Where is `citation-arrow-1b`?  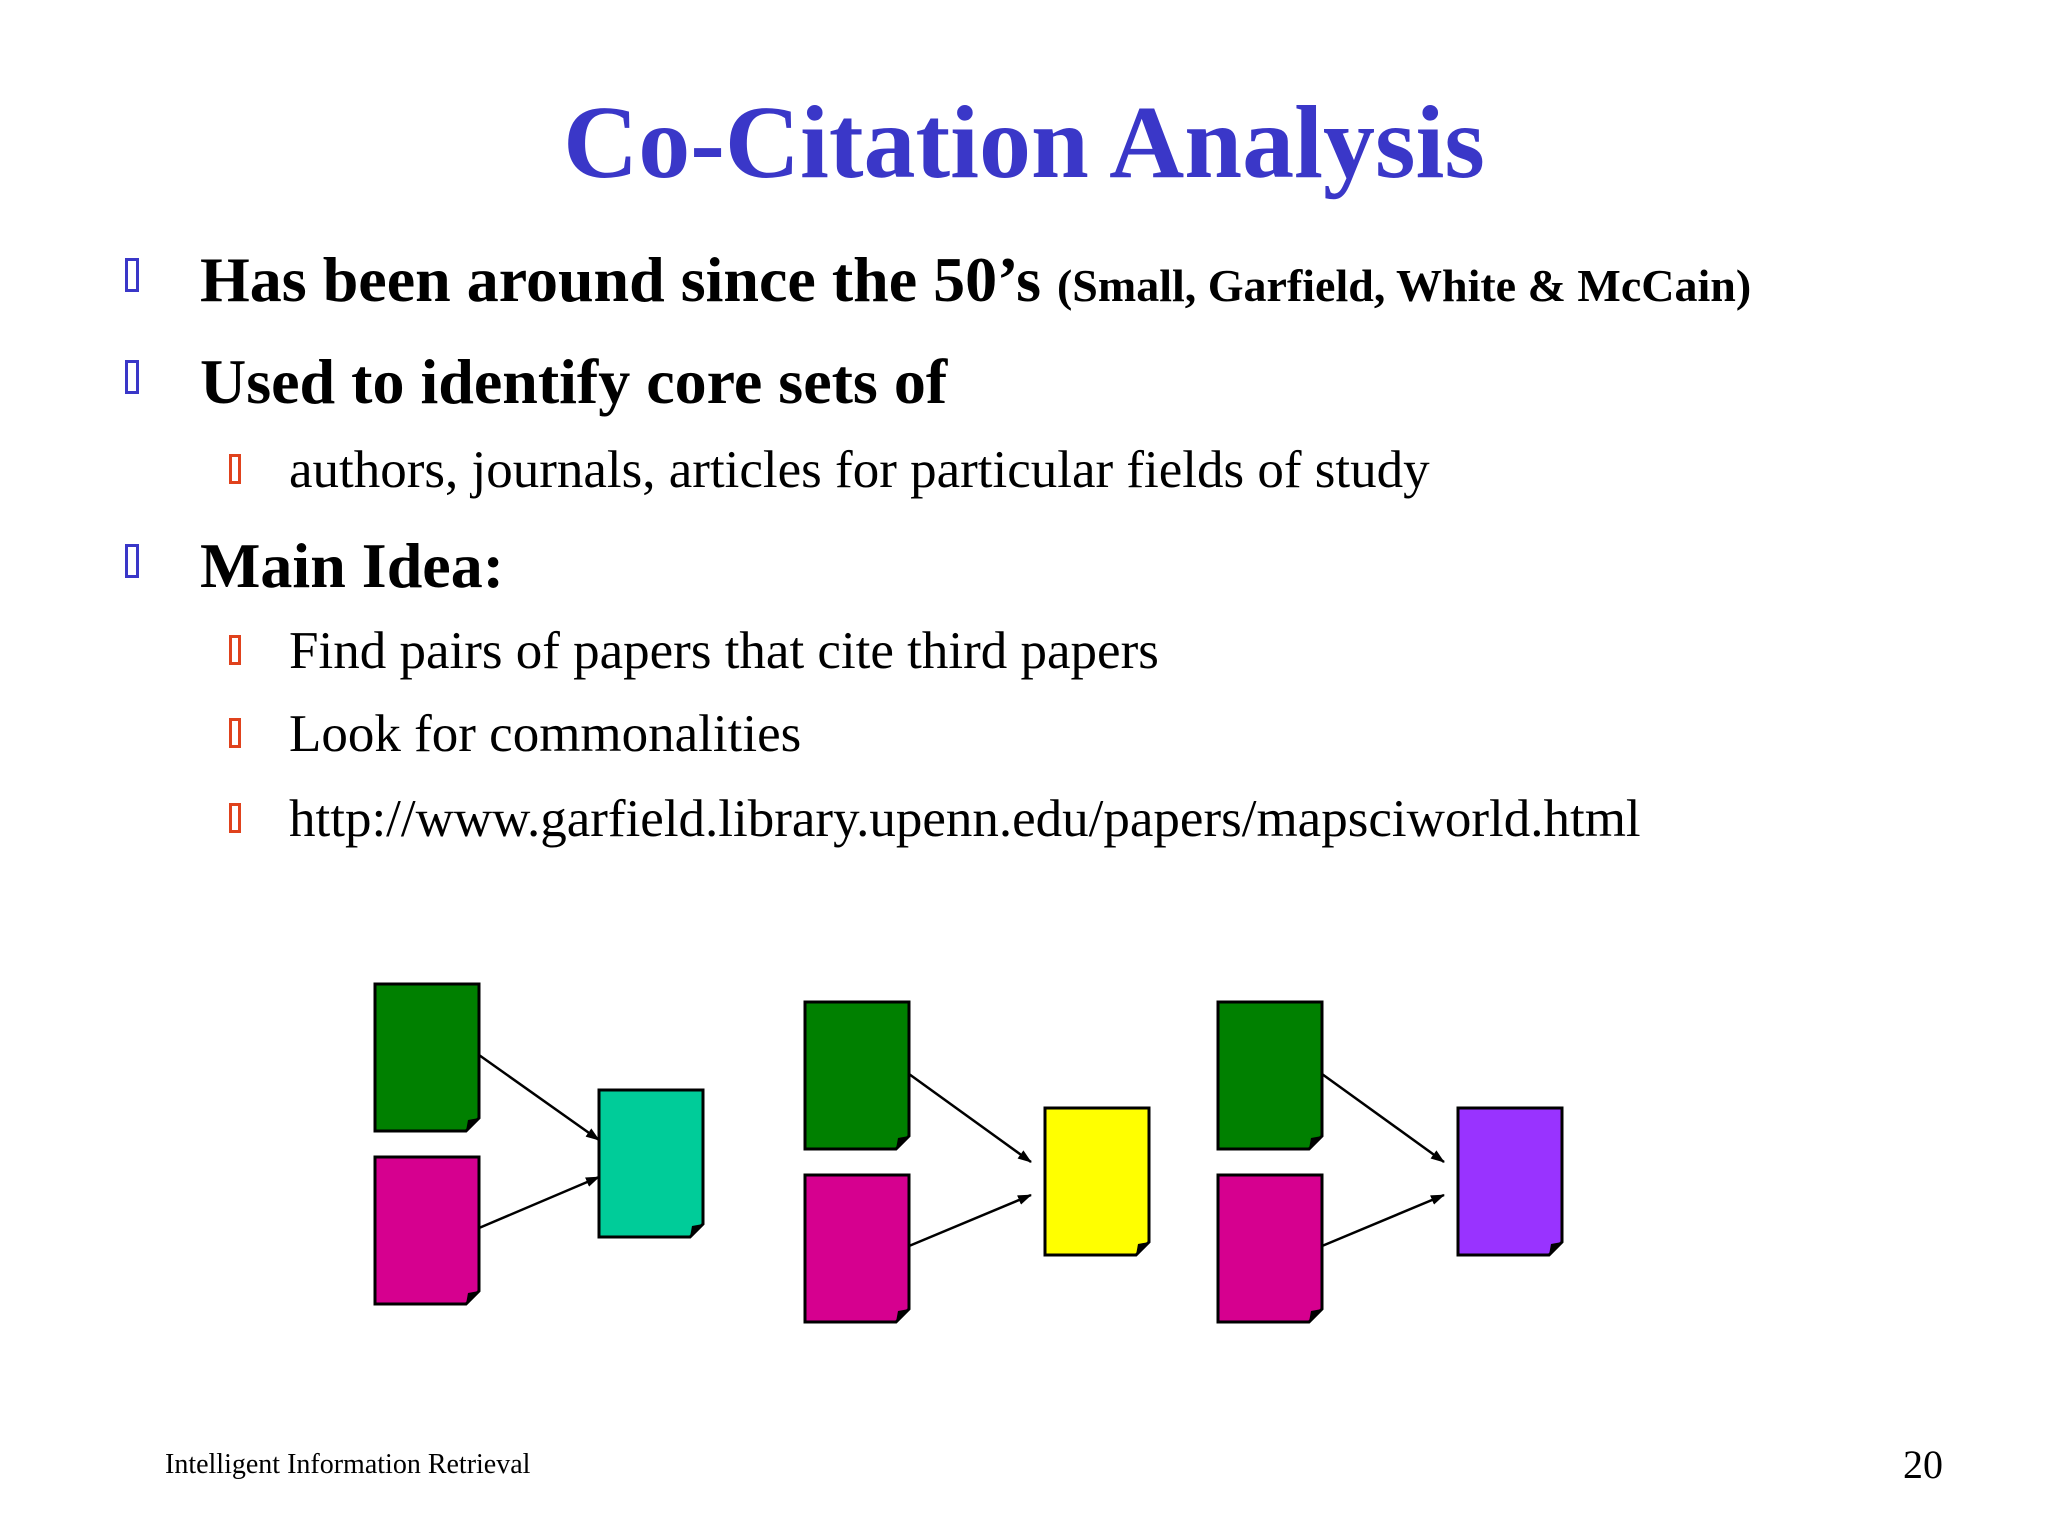
citation-arrow-1b is located at coordinates (539, 1202).